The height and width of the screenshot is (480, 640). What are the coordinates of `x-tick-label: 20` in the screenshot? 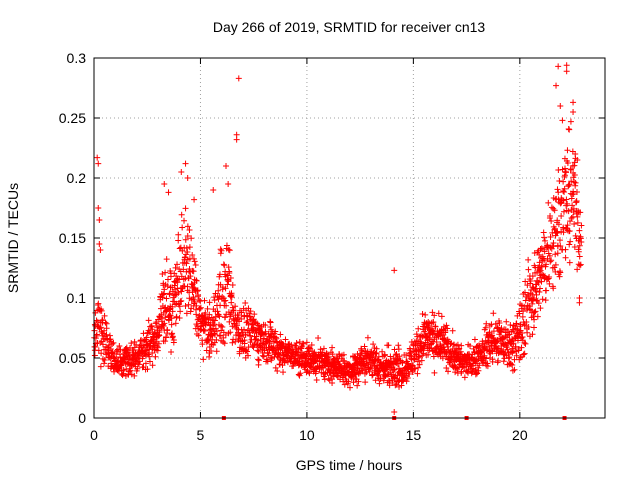 It's located at (520, 435).